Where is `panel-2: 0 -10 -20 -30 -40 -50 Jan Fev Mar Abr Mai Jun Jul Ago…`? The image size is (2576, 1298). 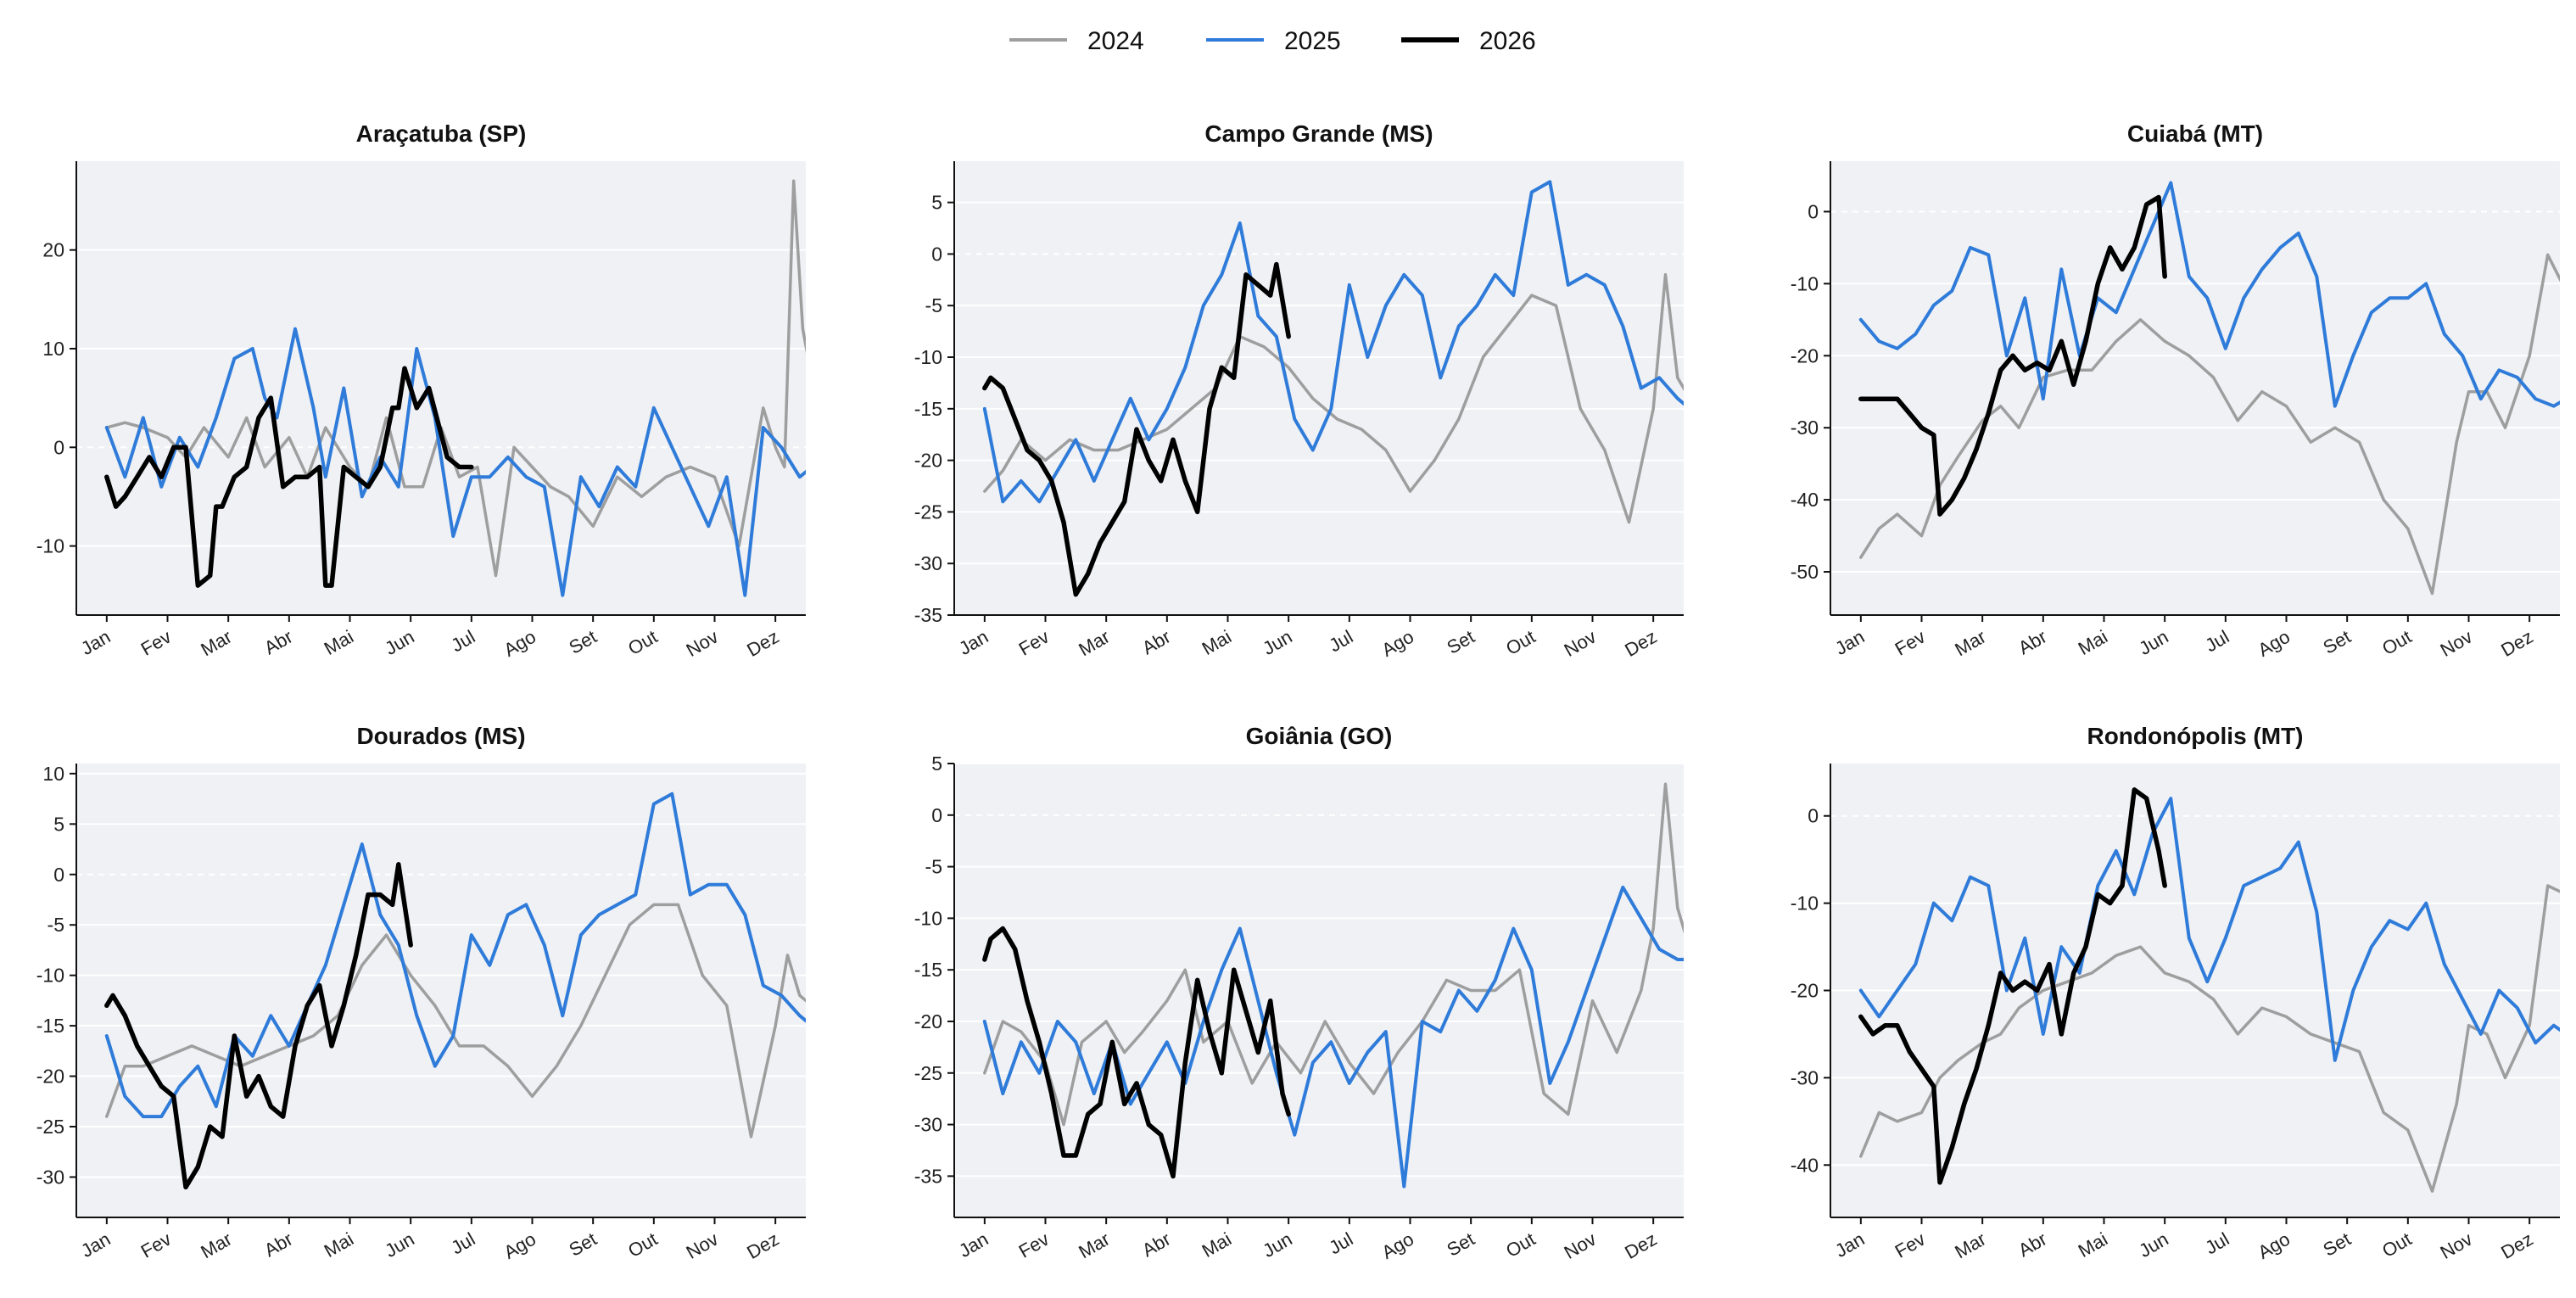
panel-2: 0 -10 -20 -30 -40 -50 Jan Fev Mar Abr Mai Jun Jul Ago… is located at coordinates (2175, 390).